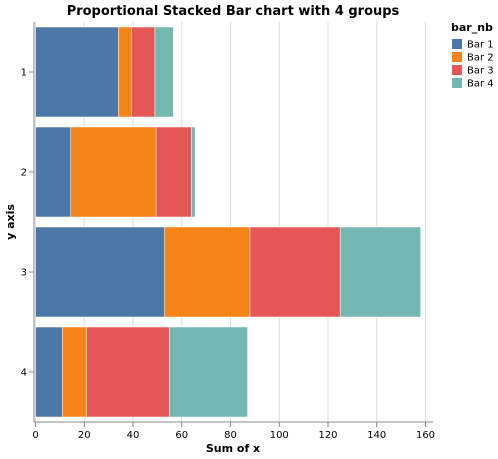 The width and height of the screenshot is (498, 459). I want to click on x-tick-label: 80, so click(230, 435).